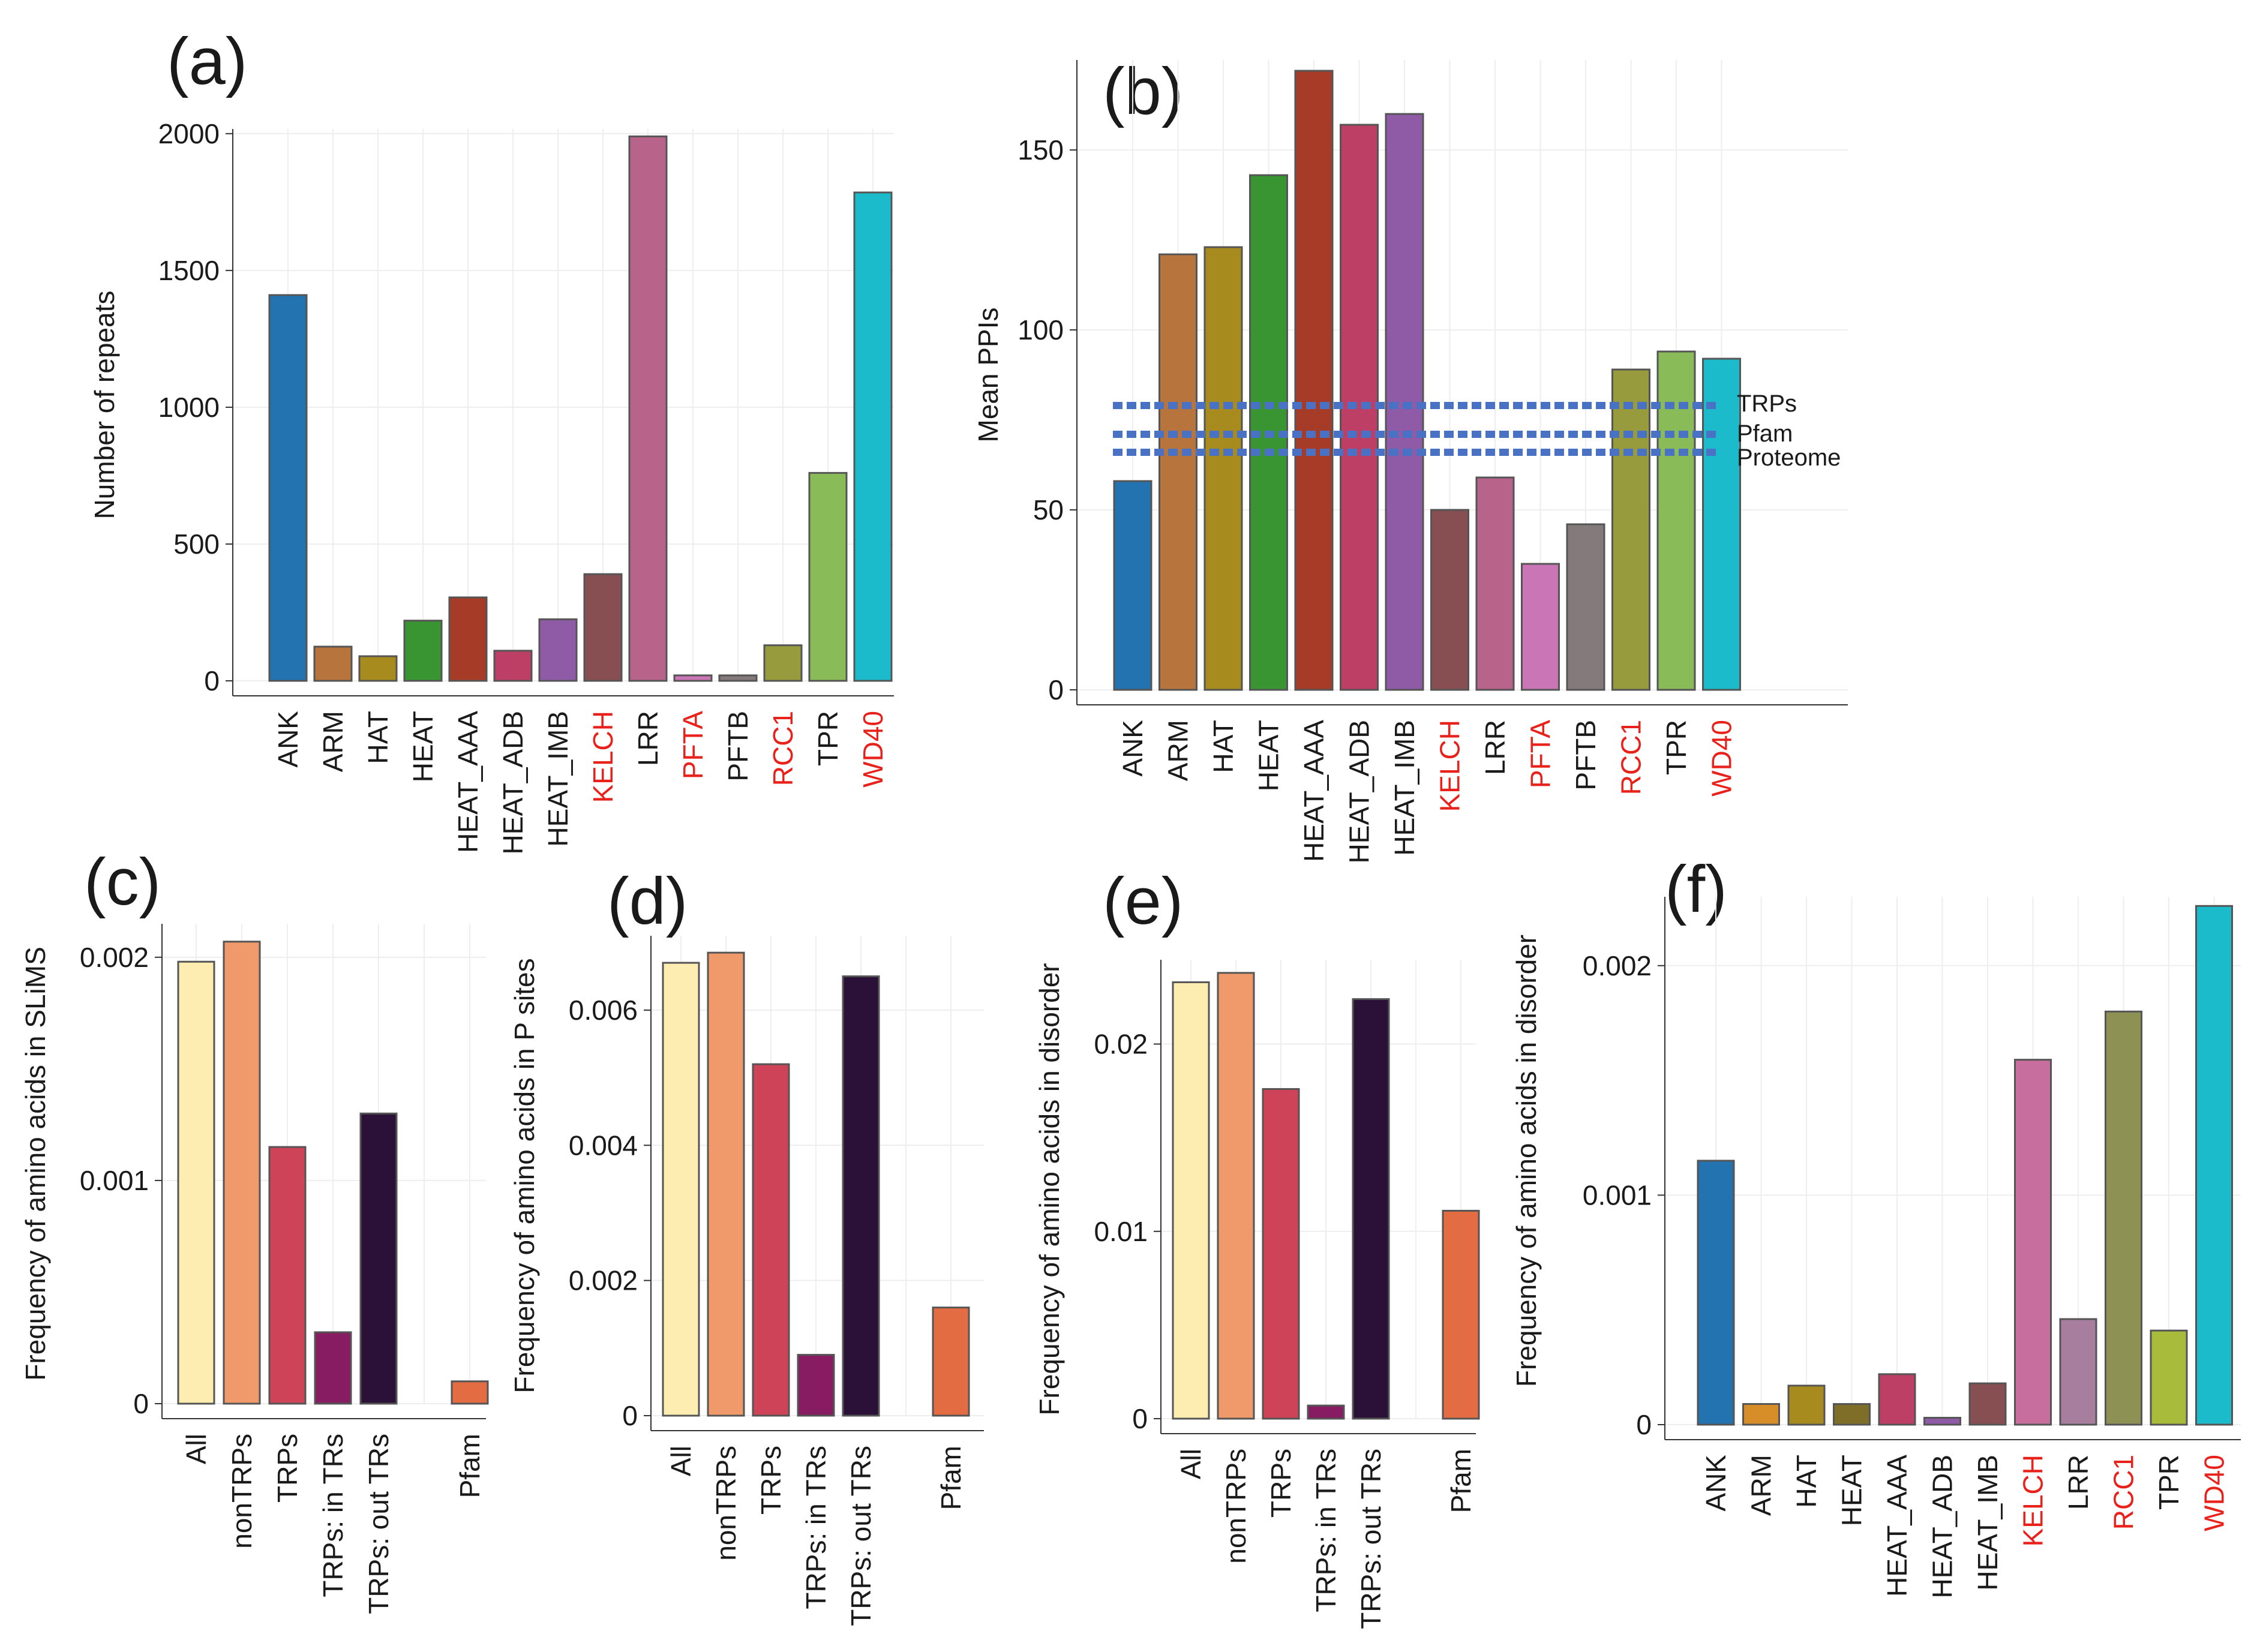  I want to click on panel-b-bar-pftb, so click(1585, 607).